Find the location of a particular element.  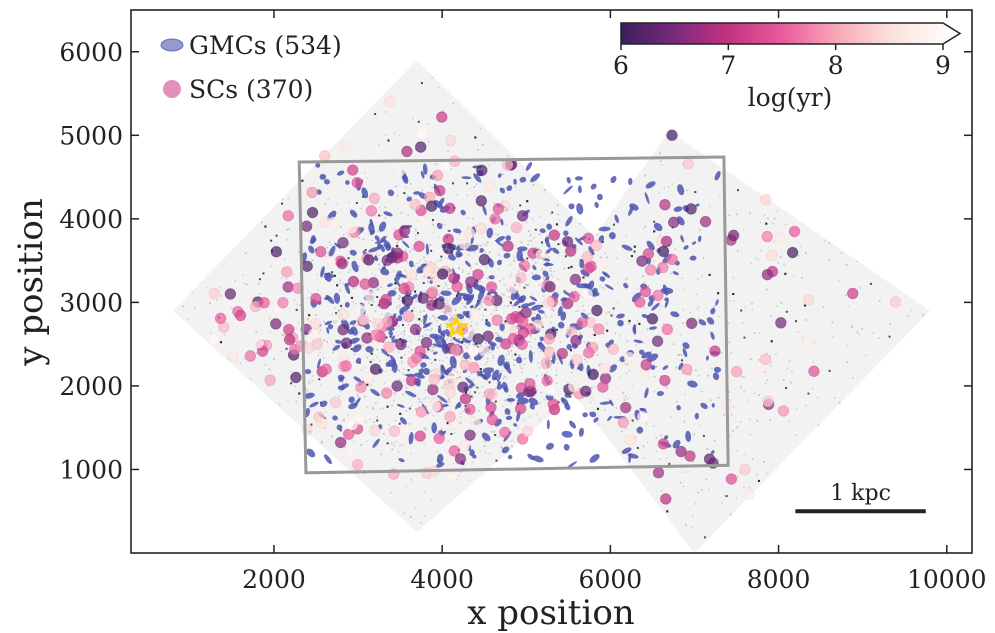

x-axis-title: x position is located at coordinates (550, 613).